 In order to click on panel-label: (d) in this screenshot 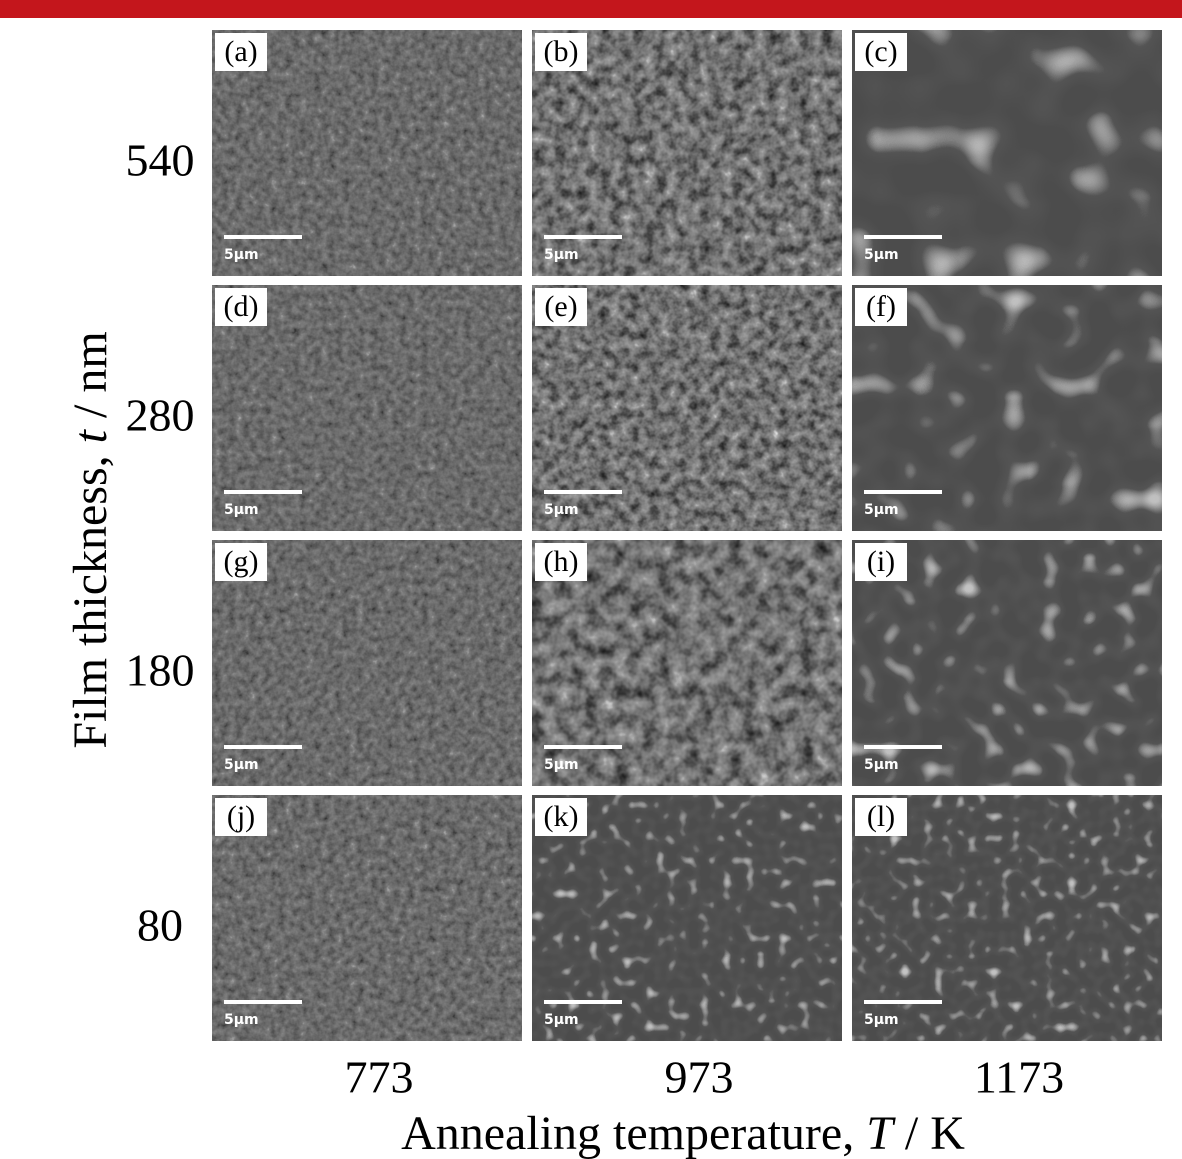, I will do `click(241, 306)`.